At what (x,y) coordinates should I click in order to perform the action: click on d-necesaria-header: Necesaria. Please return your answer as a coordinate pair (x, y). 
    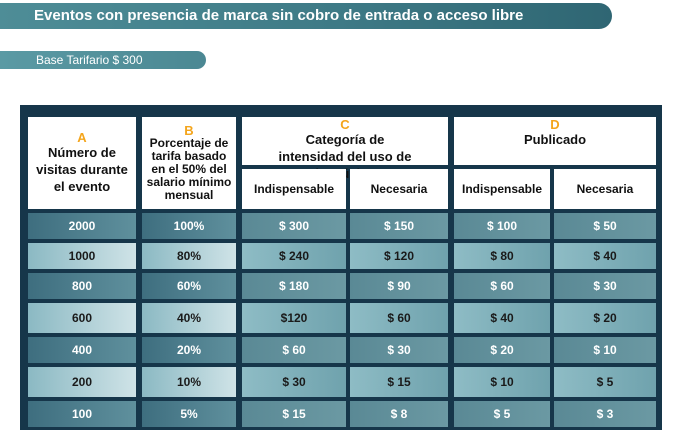
    Looking at the image, I should click on (605, 189).